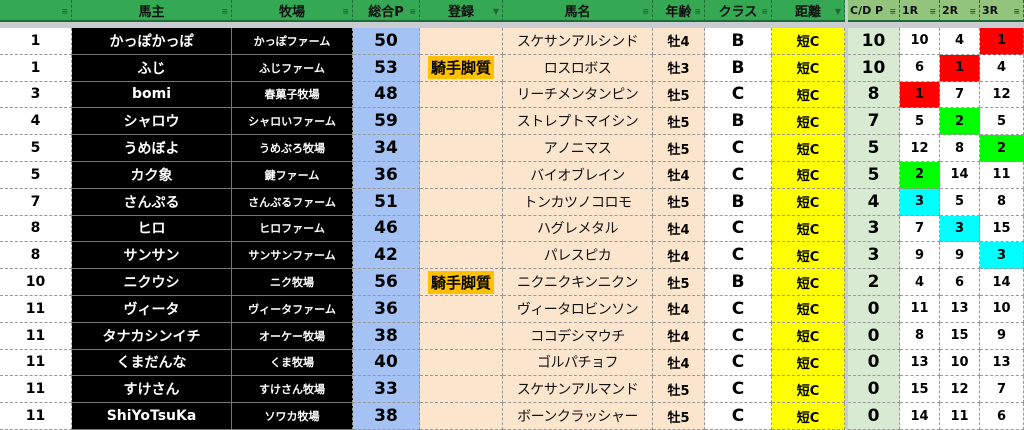  Describe the element at coordinates (152, 282) in the screenshot. I see `cell-owner: ニクウシ` at that location.